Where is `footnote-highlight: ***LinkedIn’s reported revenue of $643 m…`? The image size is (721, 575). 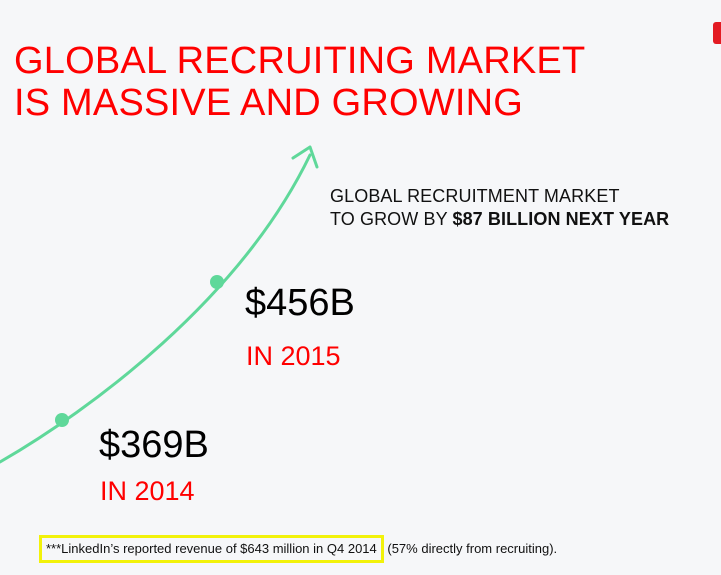 footnote-highlight: ***LinkedIn’s reported revenue of $643 m… is located at coordinates (211, 549).